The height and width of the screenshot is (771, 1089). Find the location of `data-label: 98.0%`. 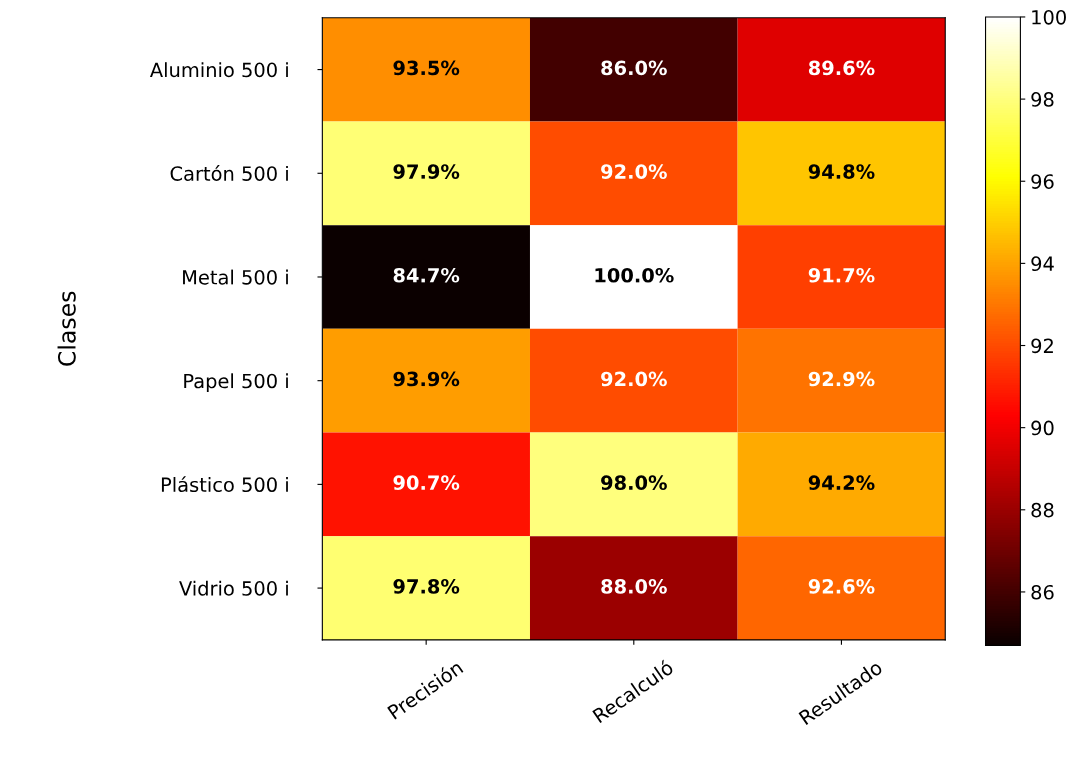

data-label: 98.0% is located at coordinates (634, 483).